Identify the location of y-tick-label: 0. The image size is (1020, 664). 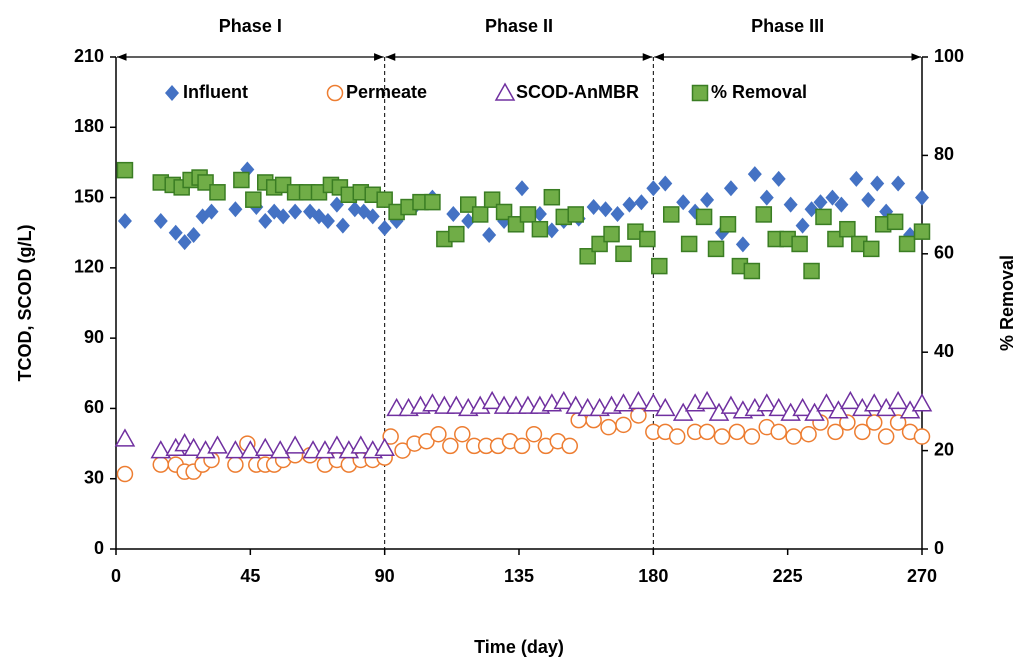
(99, 548).